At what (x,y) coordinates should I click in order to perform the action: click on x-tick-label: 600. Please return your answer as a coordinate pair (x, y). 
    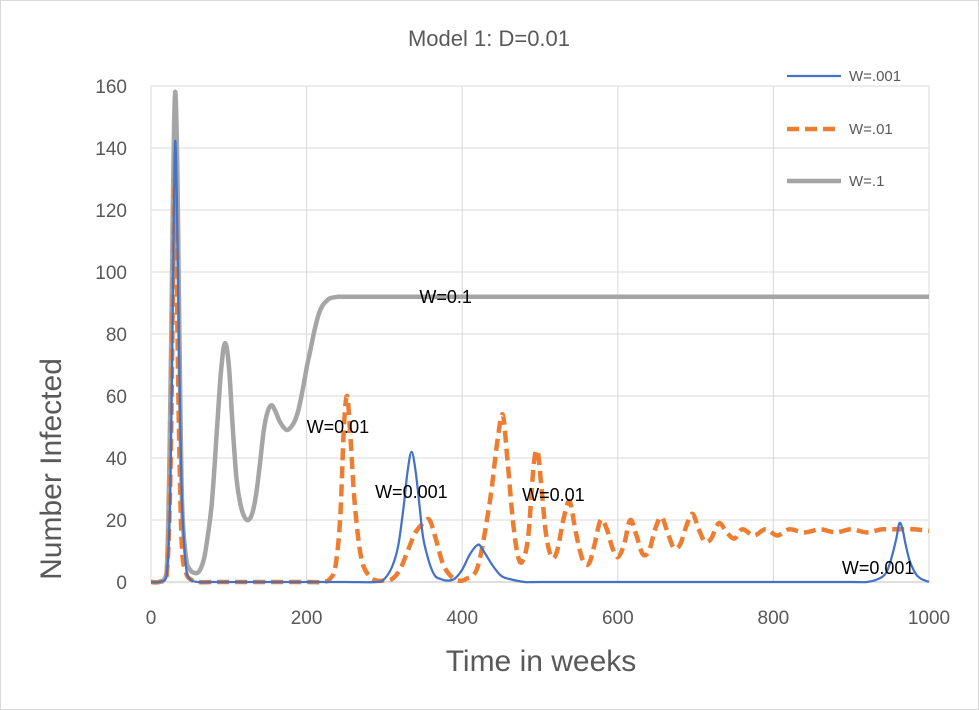
    Looking at the image, I should click on (618, 618).